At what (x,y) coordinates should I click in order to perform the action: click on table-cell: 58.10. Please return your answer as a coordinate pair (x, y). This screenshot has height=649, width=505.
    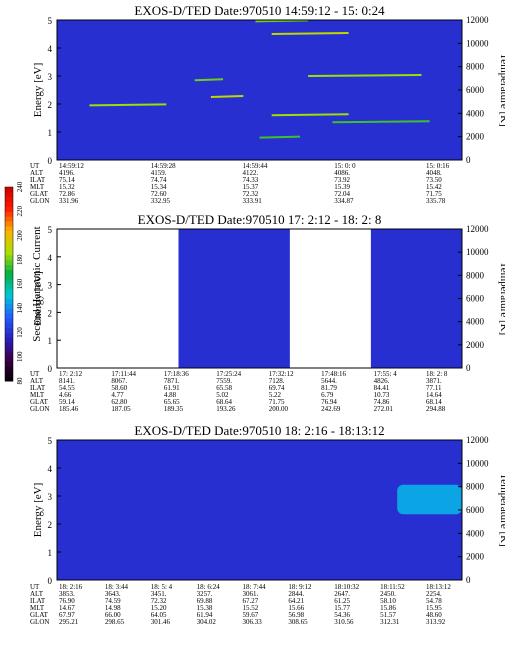
    Looking at the image, I should click on (388, 601).